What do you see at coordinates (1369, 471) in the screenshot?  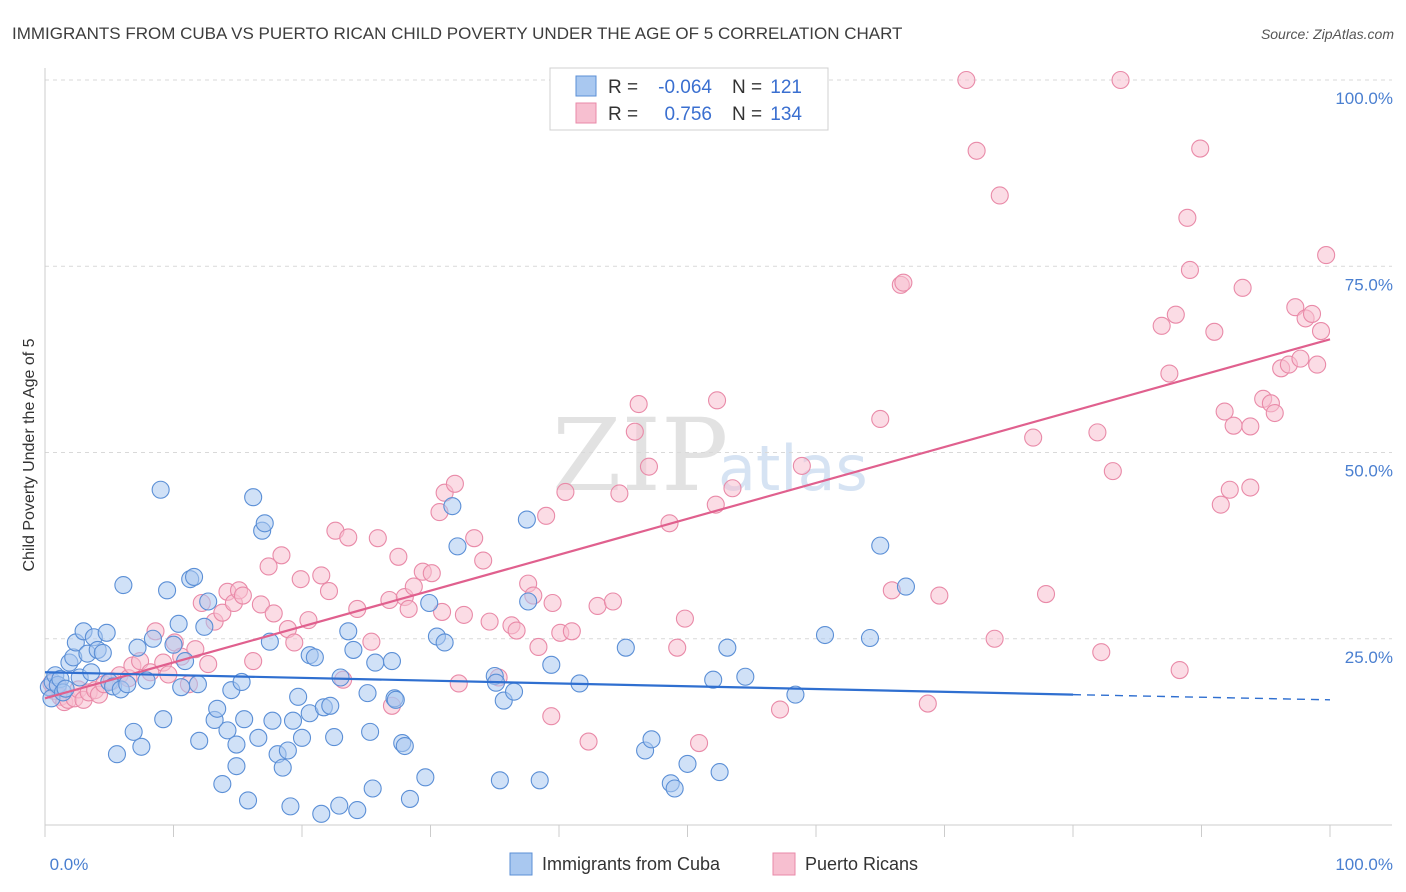 I see `y-tick-label-1: 50.0%` at bounding box center [1369, 471].